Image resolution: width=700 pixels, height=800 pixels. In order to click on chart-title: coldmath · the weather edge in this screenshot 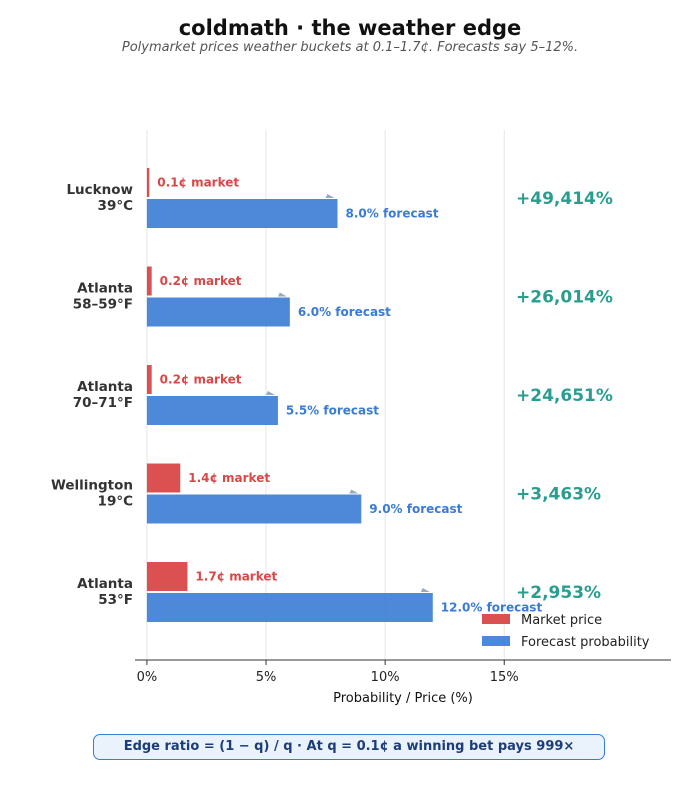, I will do `click(350, 28)`.